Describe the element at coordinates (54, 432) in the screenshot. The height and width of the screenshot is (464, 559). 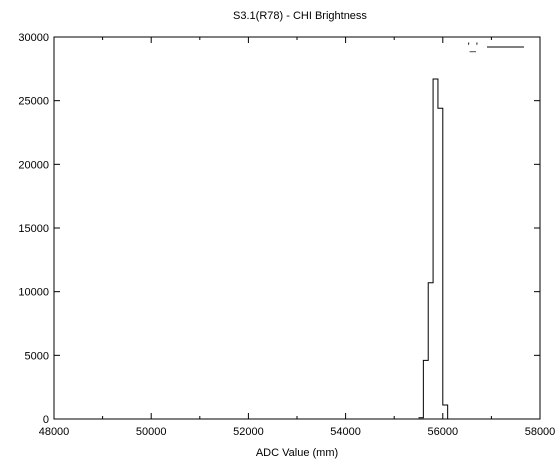
I see `x-tick-label: 48000` at that location.